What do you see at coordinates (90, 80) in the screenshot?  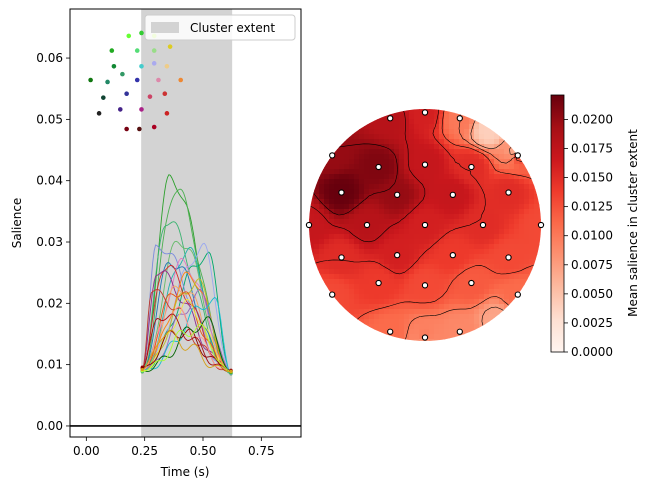 I see `inset-sensor-dot` at bounding box center [90, 80].